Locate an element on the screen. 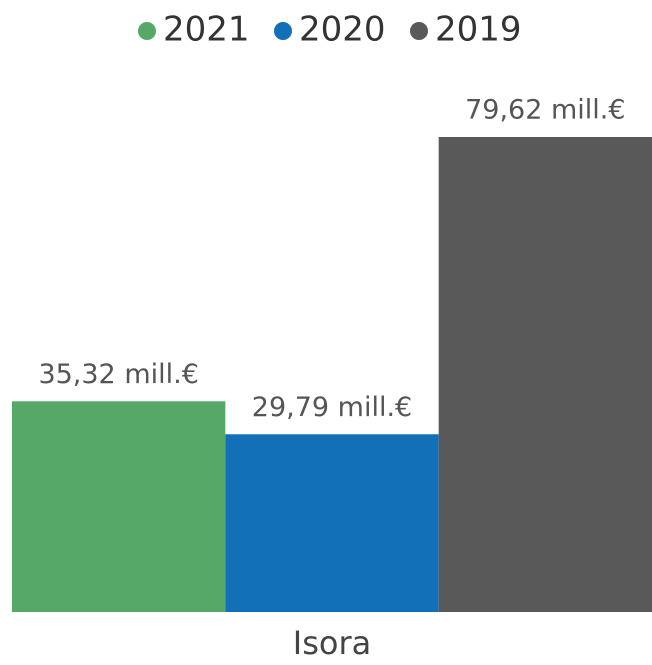  legend-label: 2020 is located at coordinates (342, 30).